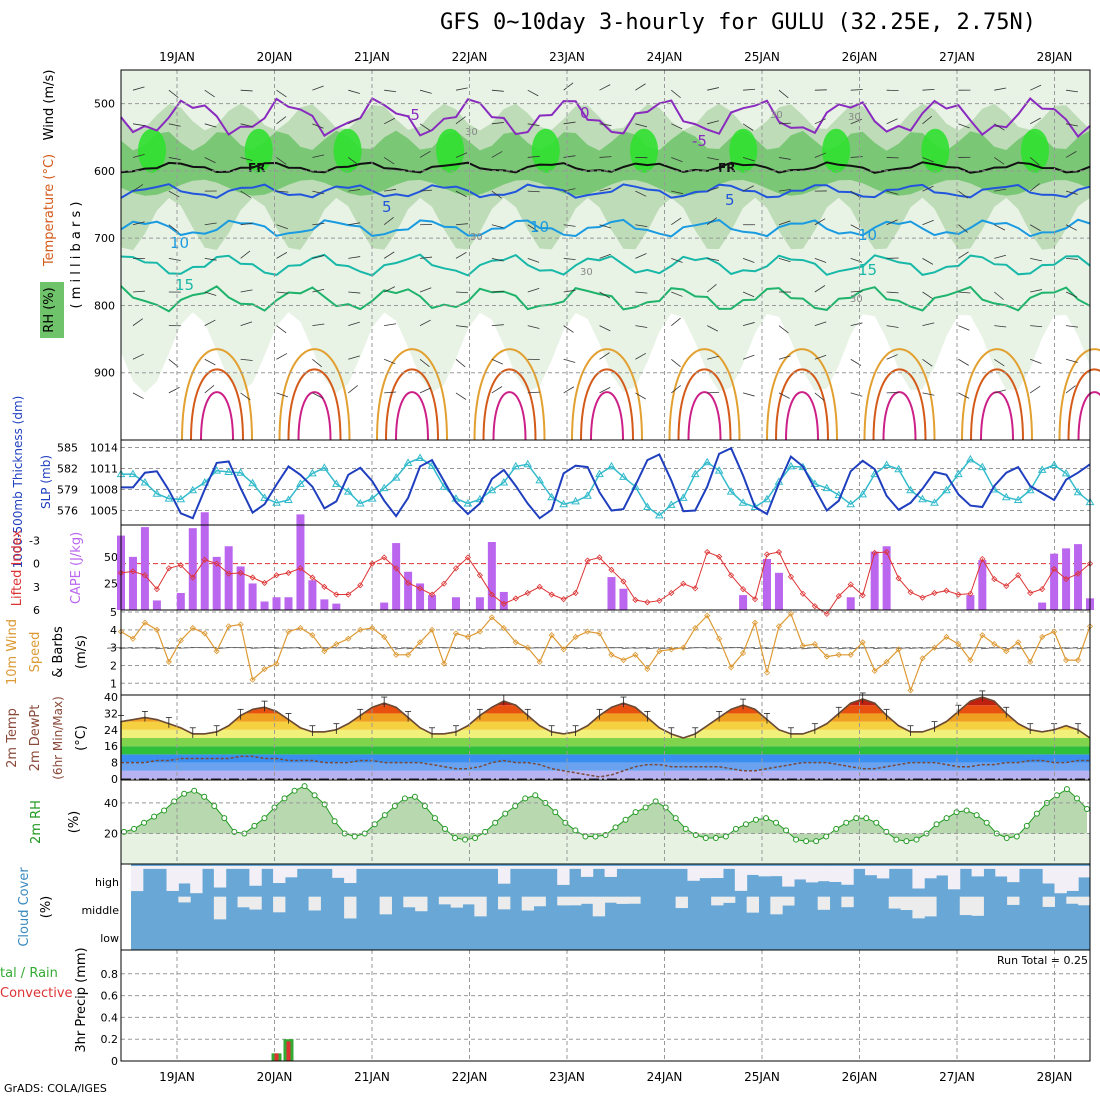 Image resolution: width=1100 pixels, height=1100 pixels. Describe the element at coordinates (699, 141) in the screenshot. I see `contour-label: -5` at that location.